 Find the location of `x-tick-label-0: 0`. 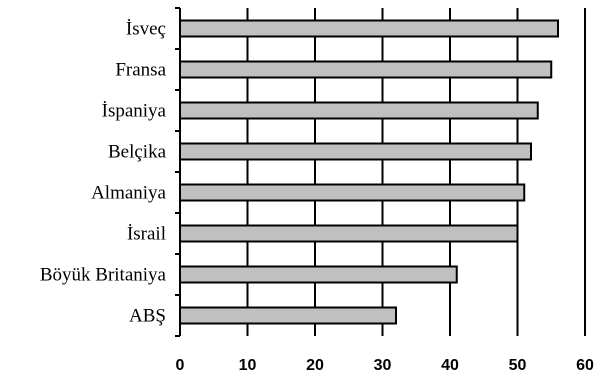

x-tick-label-0: 0 is located at coordinates (180, 365).